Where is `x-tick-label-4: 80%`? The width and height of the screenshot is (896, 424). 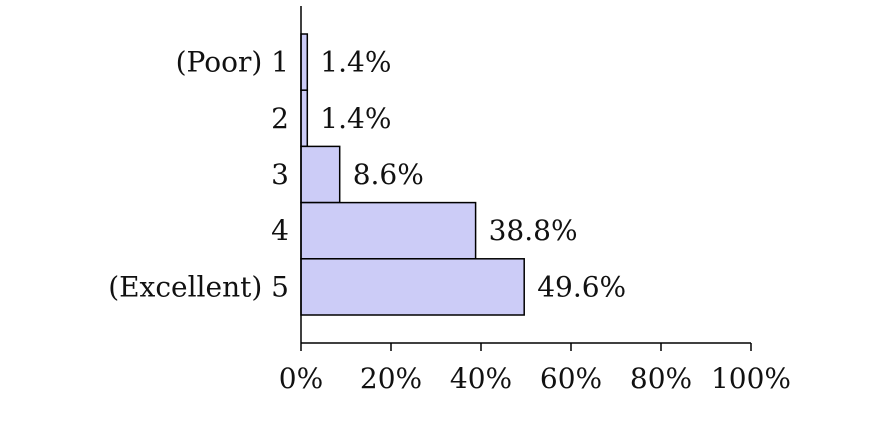
x-tick-label-4: 80% is located at coordinates (661, 378).